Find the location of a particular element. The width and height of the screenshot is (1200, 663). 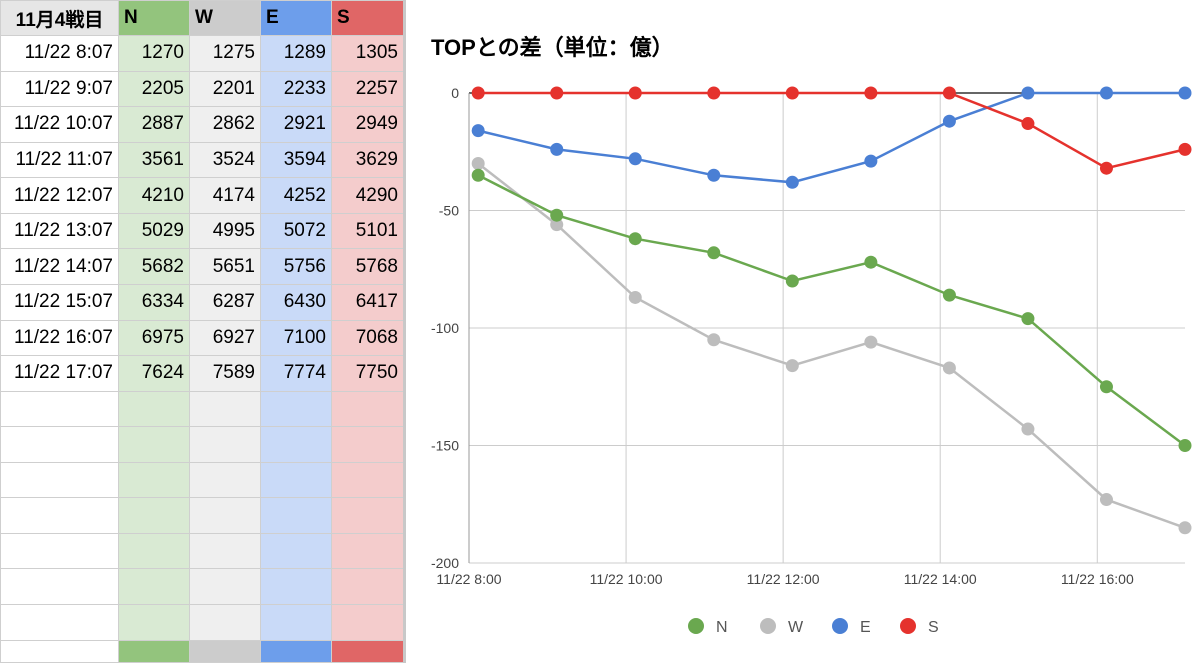

value-cell-n: 2887 is located at coordinates (154, 124).